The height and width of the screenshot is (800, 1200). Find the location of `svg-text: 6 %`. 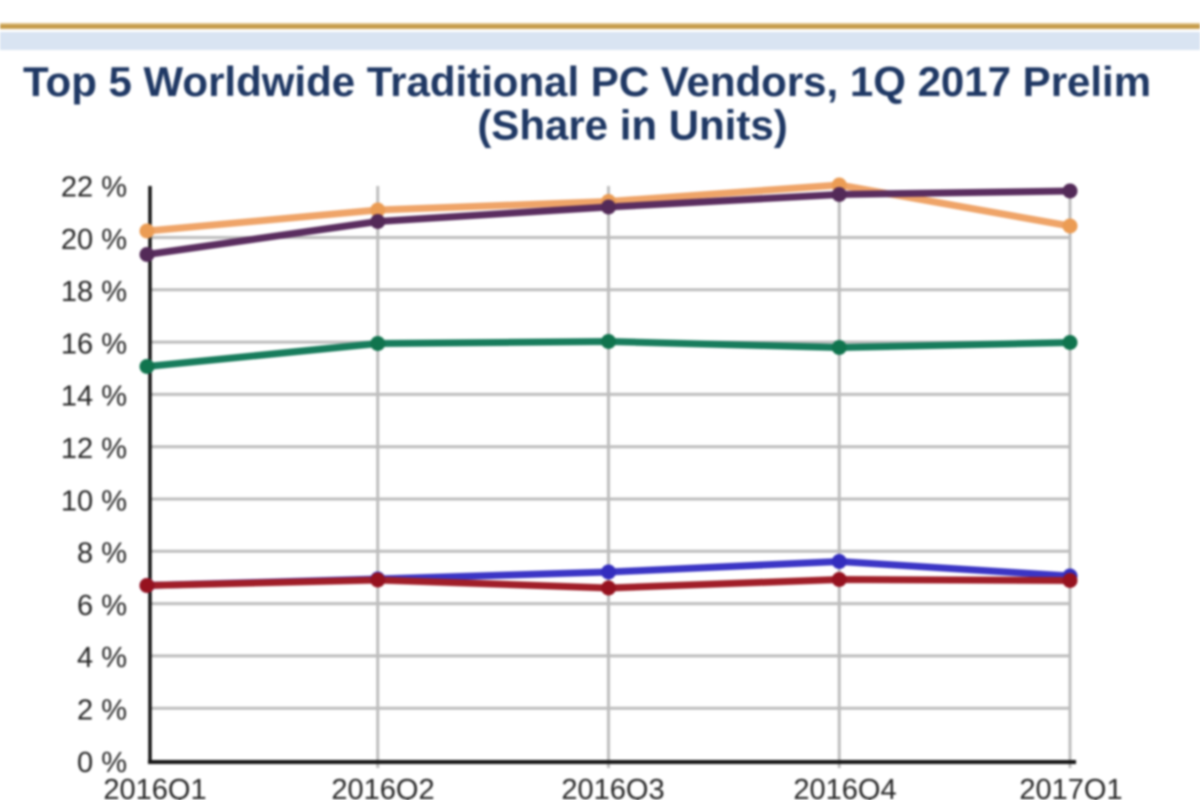

svg-text: 6 % is located at coordinates (102, 606).